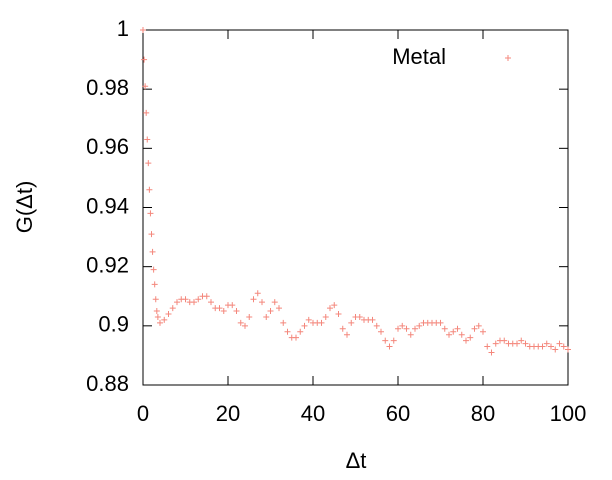 Image resolution: width=612 pixels, height=480 pixels. Describe the element at coordinates (508, 58) in the screenshot. I see `legend-marker` at that location.